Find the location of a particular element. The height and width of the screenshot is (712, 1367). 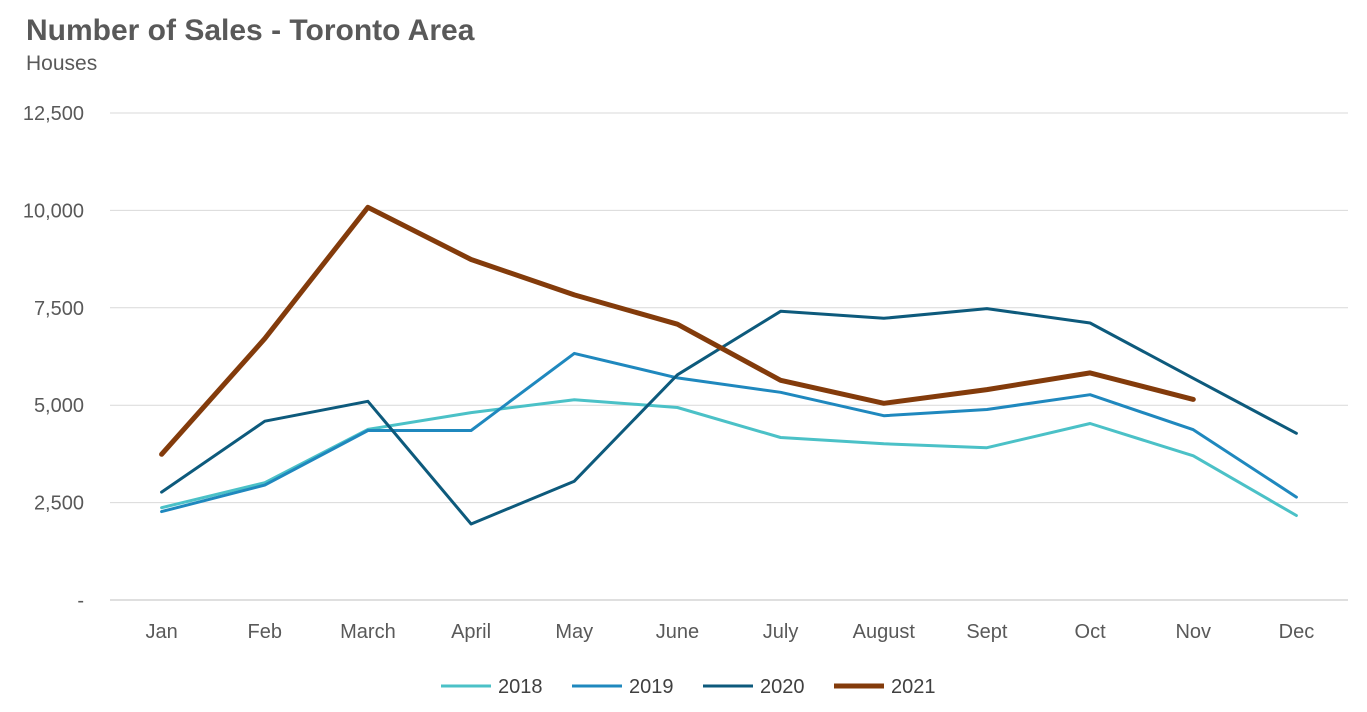

x-tick-label: August is located at coordinates (884, 632).